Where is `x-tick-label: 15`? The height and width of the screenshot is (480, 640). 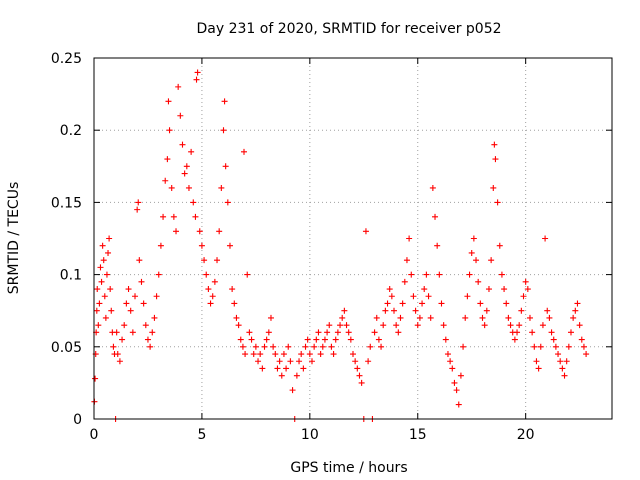 x-tick-label: 15 is located at coordinates (418, 435).